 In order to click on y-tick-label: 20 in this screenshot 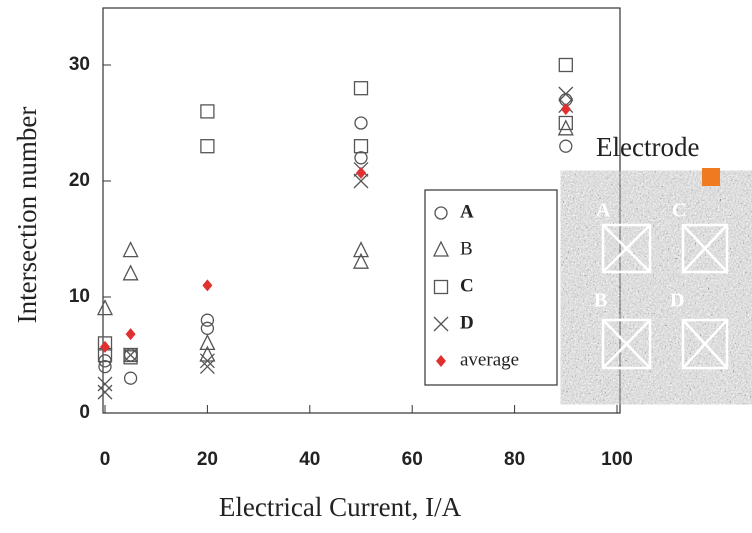, I will do `click(79, 180)`.